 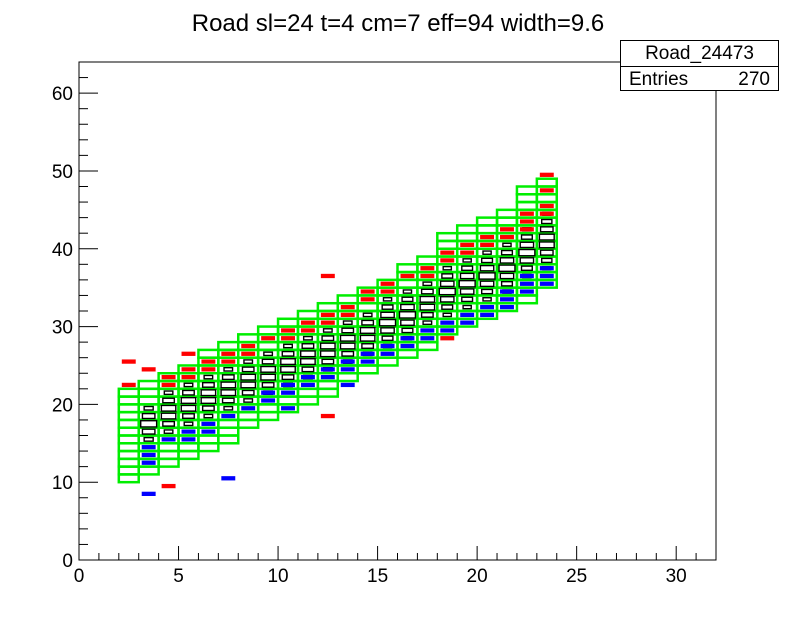 What do you see at coordinates (477, 576) in the screenshot?
I see `x-tick-label: 20` at bounding box center [477, 576].